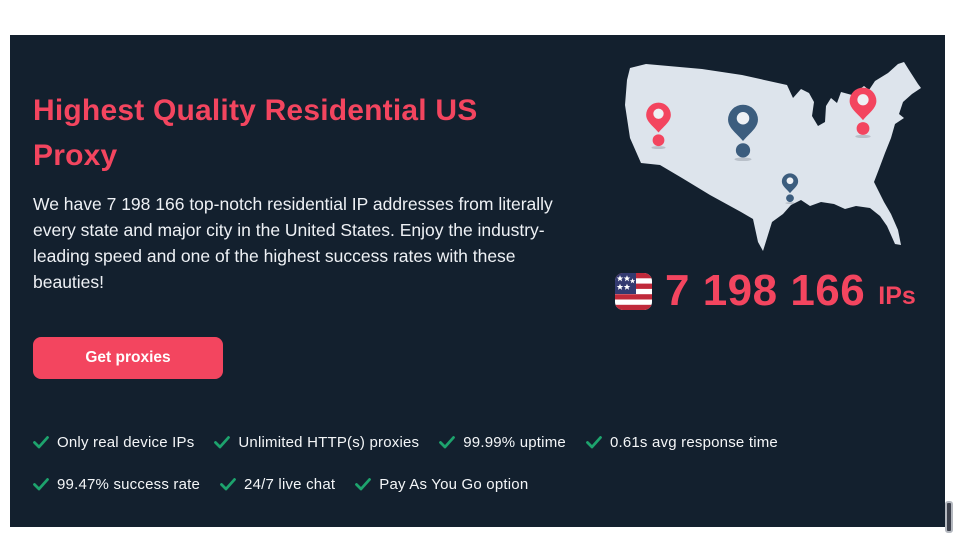  I want to click on feature-item: Pay As You Go option, so click(441, 484).